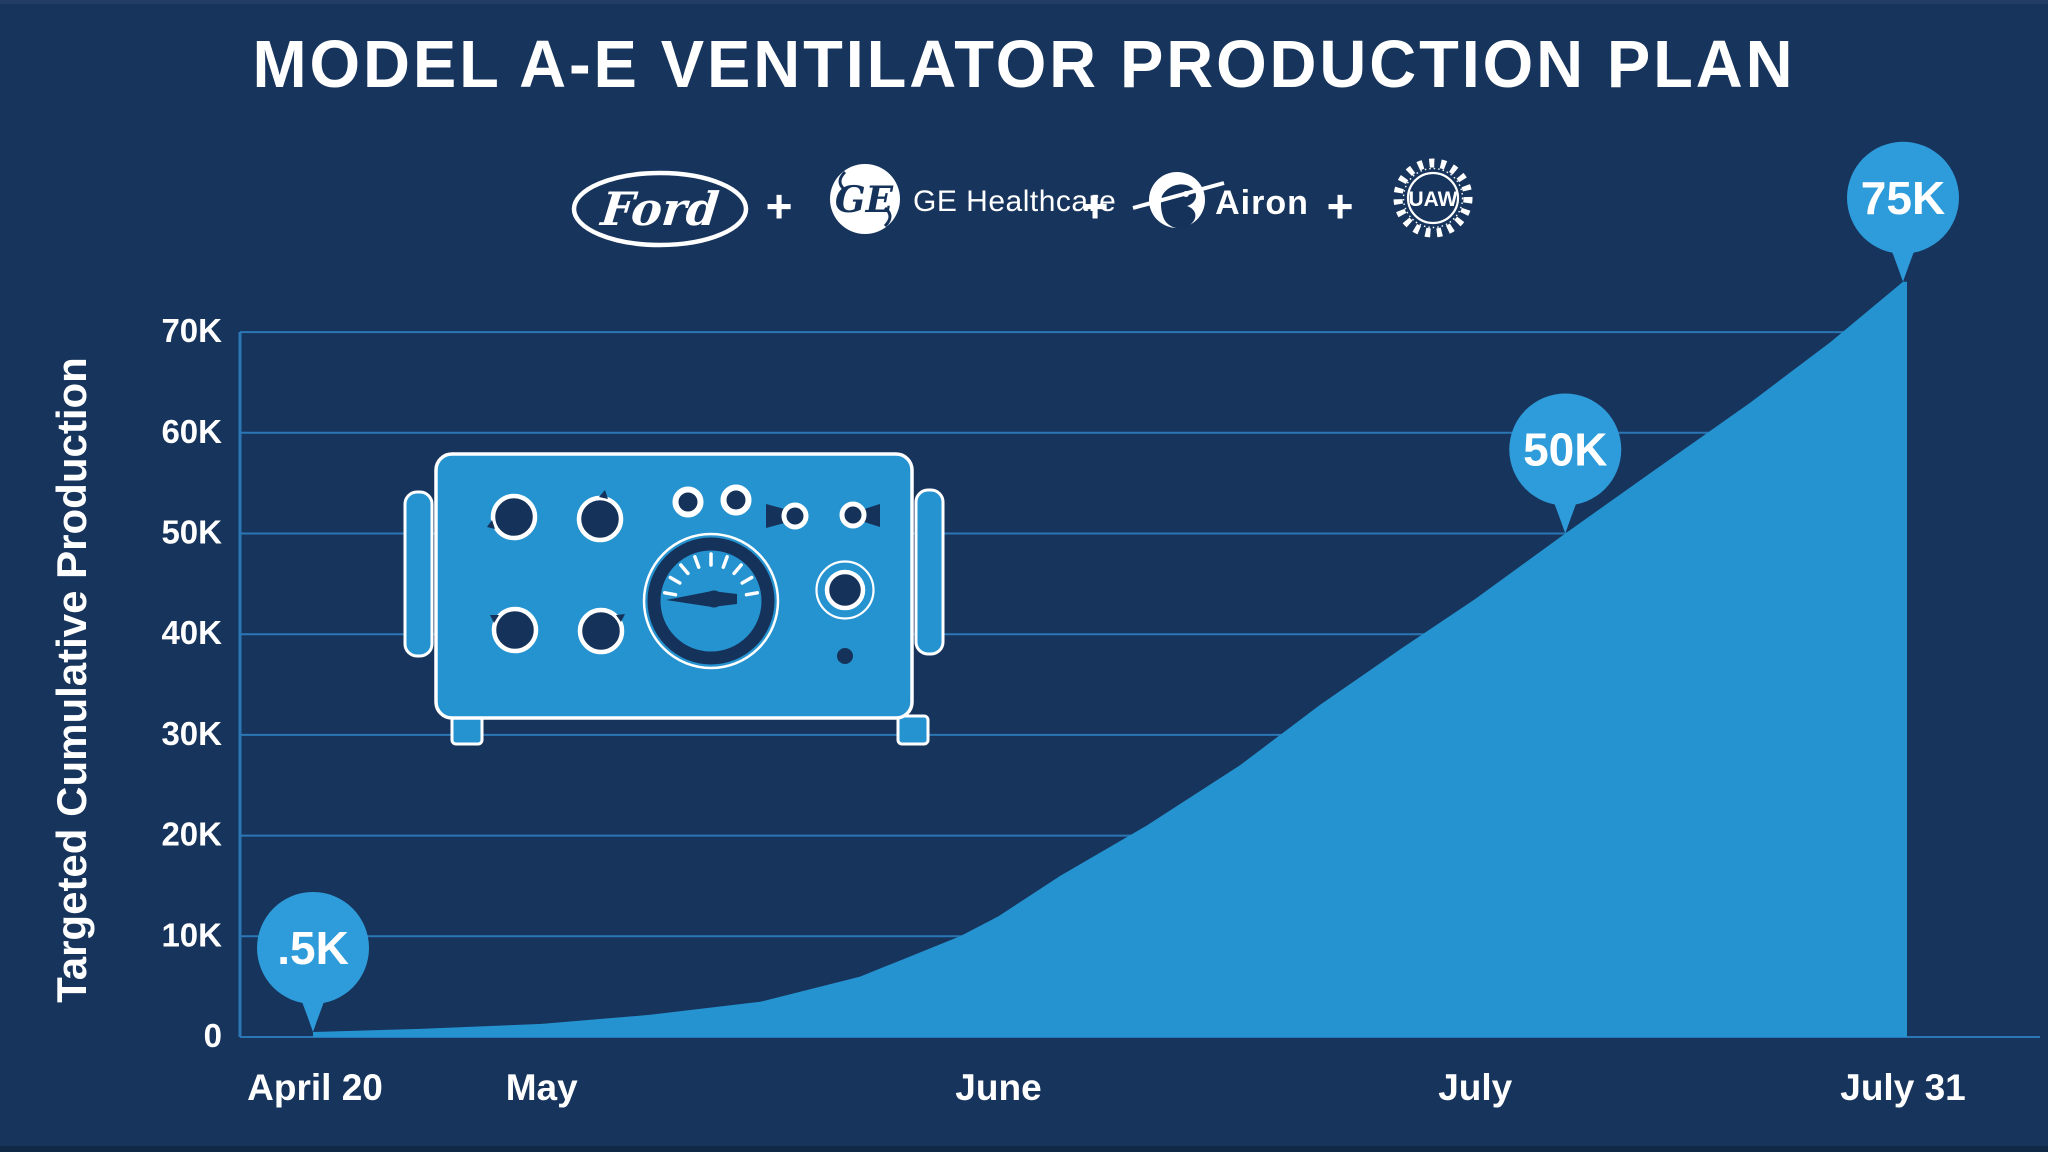 The image size is (2048, 1152). I want to click on power-control, so click(845, 590).